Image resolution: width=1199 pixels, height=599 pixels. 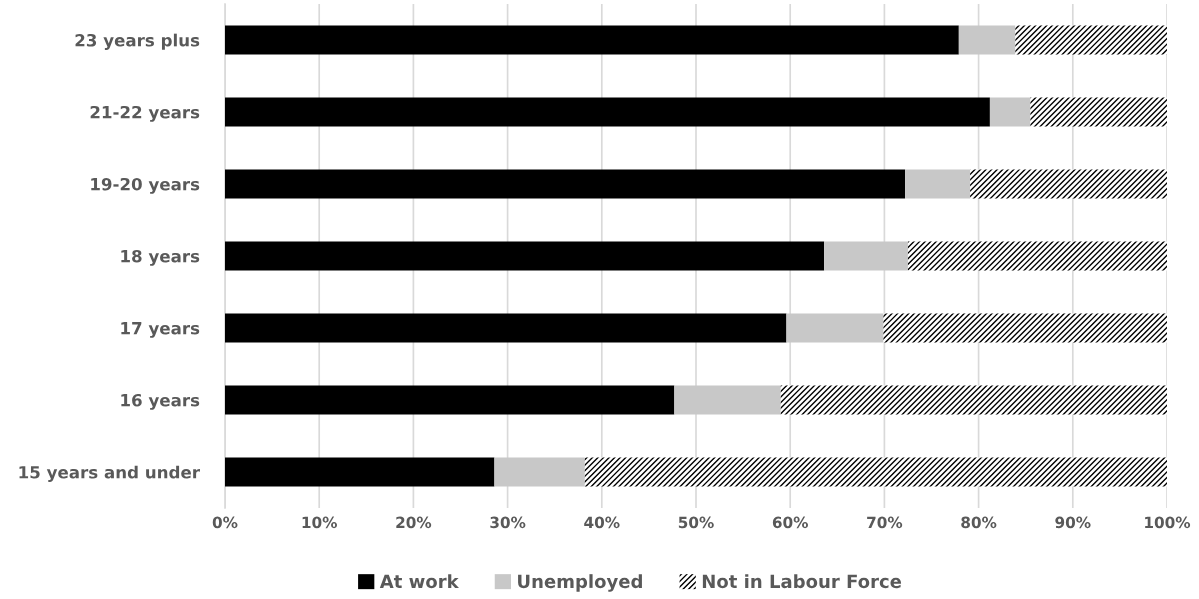 What do you see at coordinates (696, 522) in the screenshot?
I see `x-tick-label: 50%` at bounding box center [696, 522].